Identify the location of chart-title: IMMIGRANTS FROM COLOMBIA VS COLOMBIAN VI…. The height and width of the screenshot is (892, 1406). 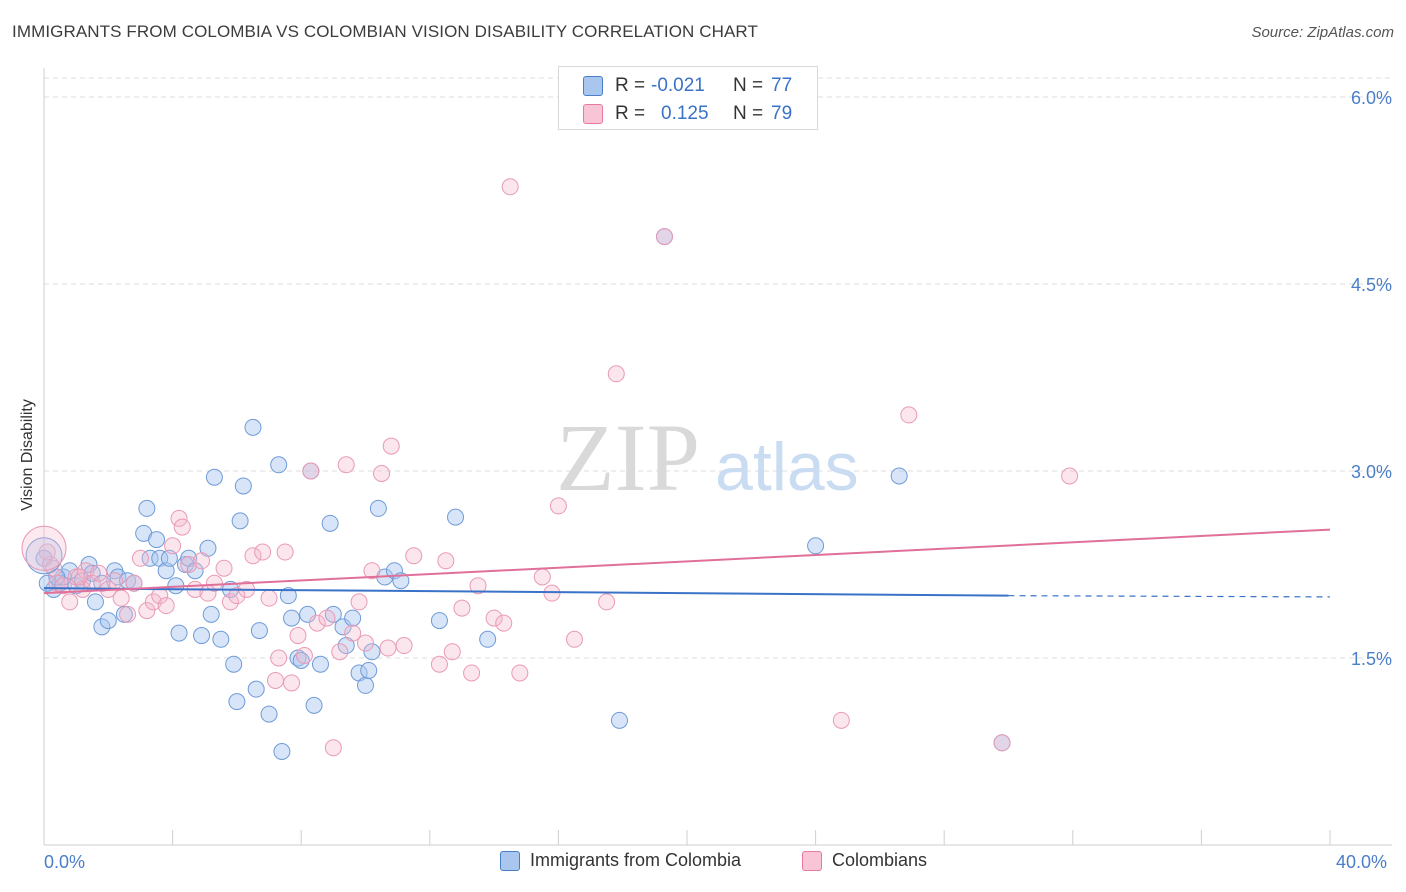
(385, 31).